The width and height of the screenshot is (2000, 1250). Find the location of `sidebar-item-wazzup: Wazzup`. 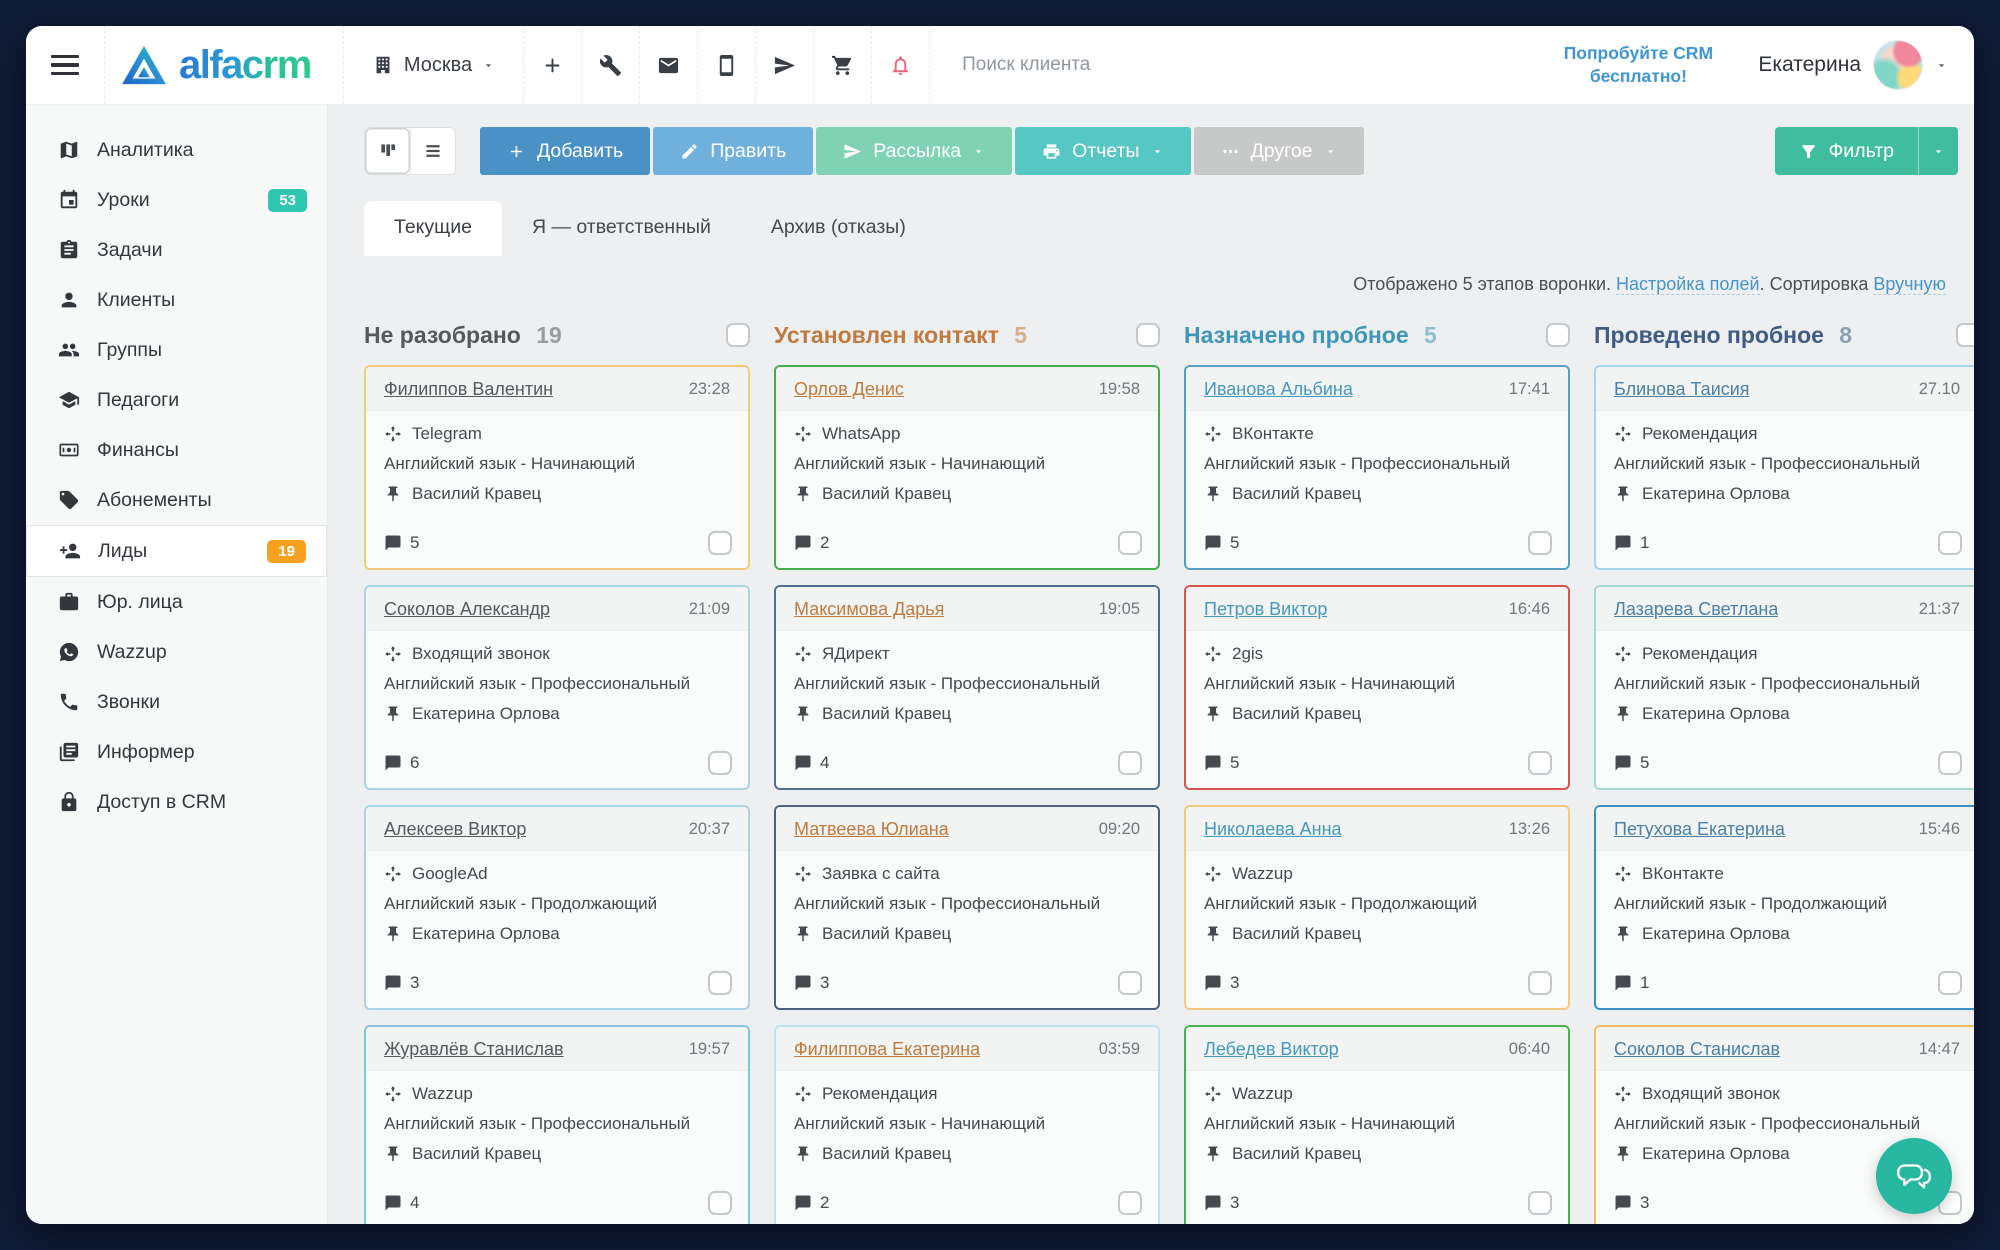

sidebar-item-wazzup: Wazzup is located at coordinates (176, 652).